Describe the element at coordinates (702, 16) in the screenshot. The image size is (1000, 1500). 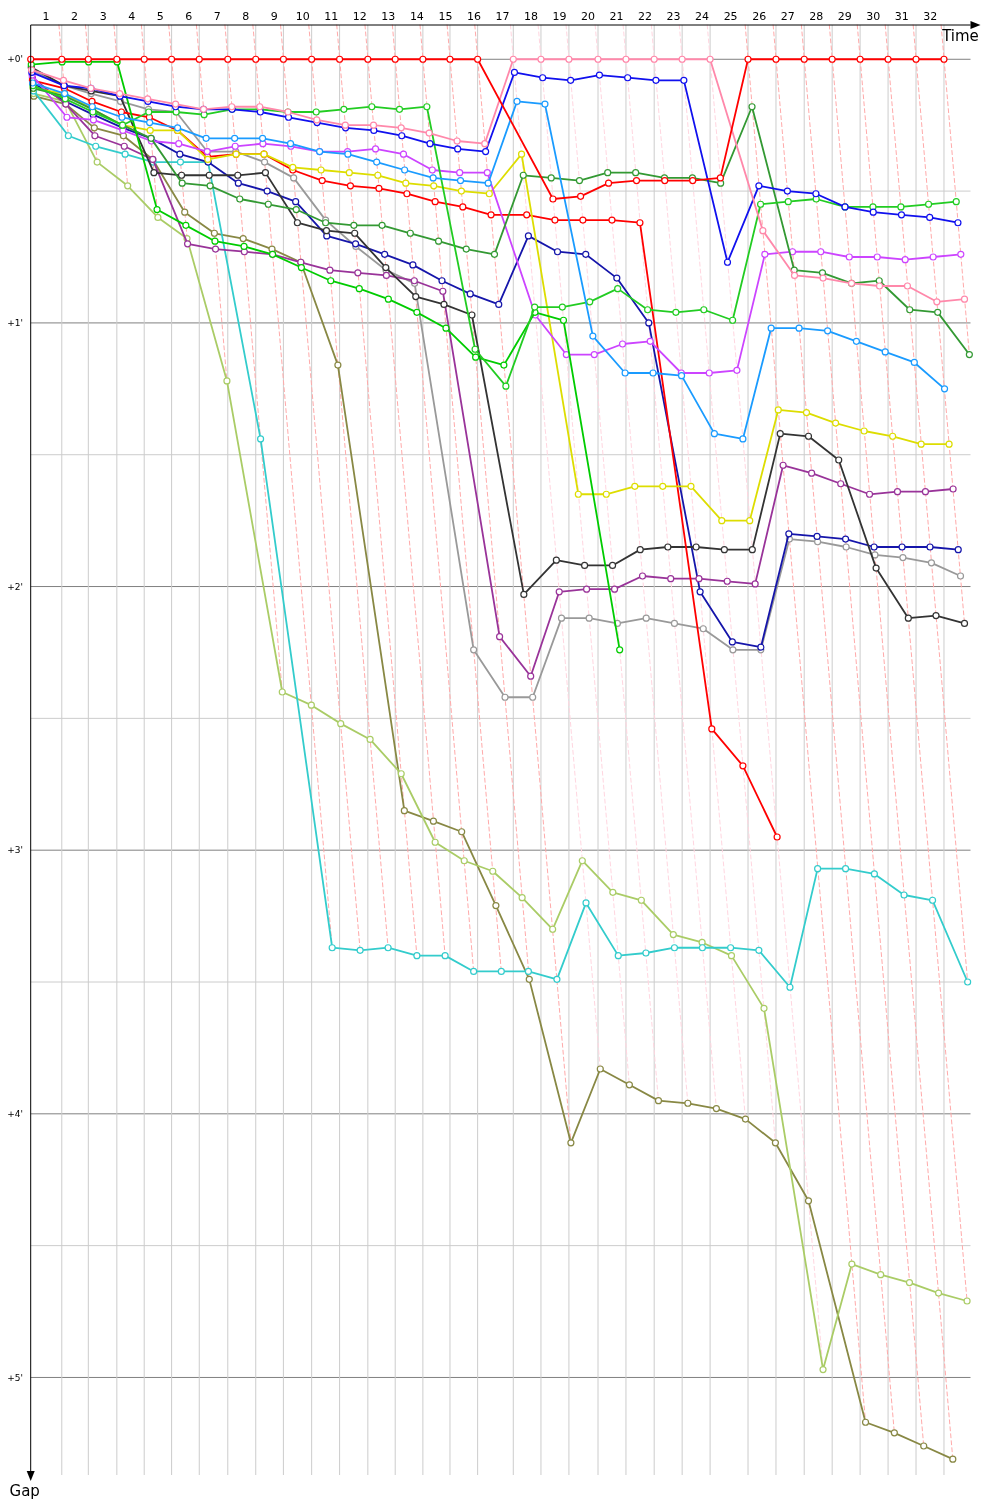
I see `x-tick-label: 24` at that location.